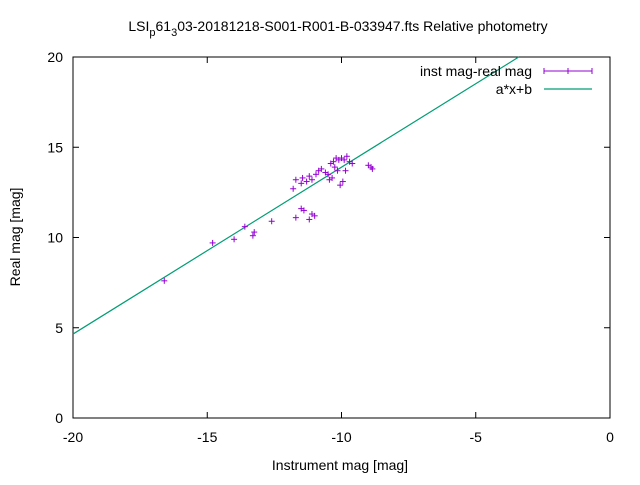 Image resolution: width=640 pixels, height=485 pixels. What do you see at coordinates (55, 238) in the screenshot?
I see `y-tick-label: 10` at bounding box center [55, 238].